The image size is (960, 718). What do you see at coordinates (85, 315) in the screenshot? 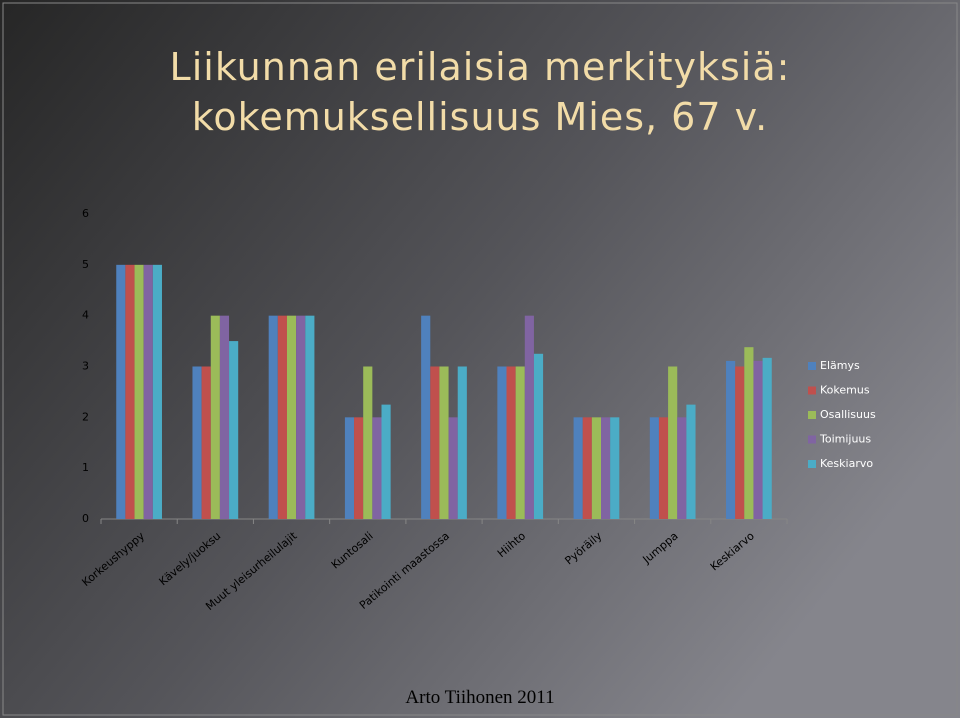
I see `y-tick-label: 4` at bounding box center [85, 315].